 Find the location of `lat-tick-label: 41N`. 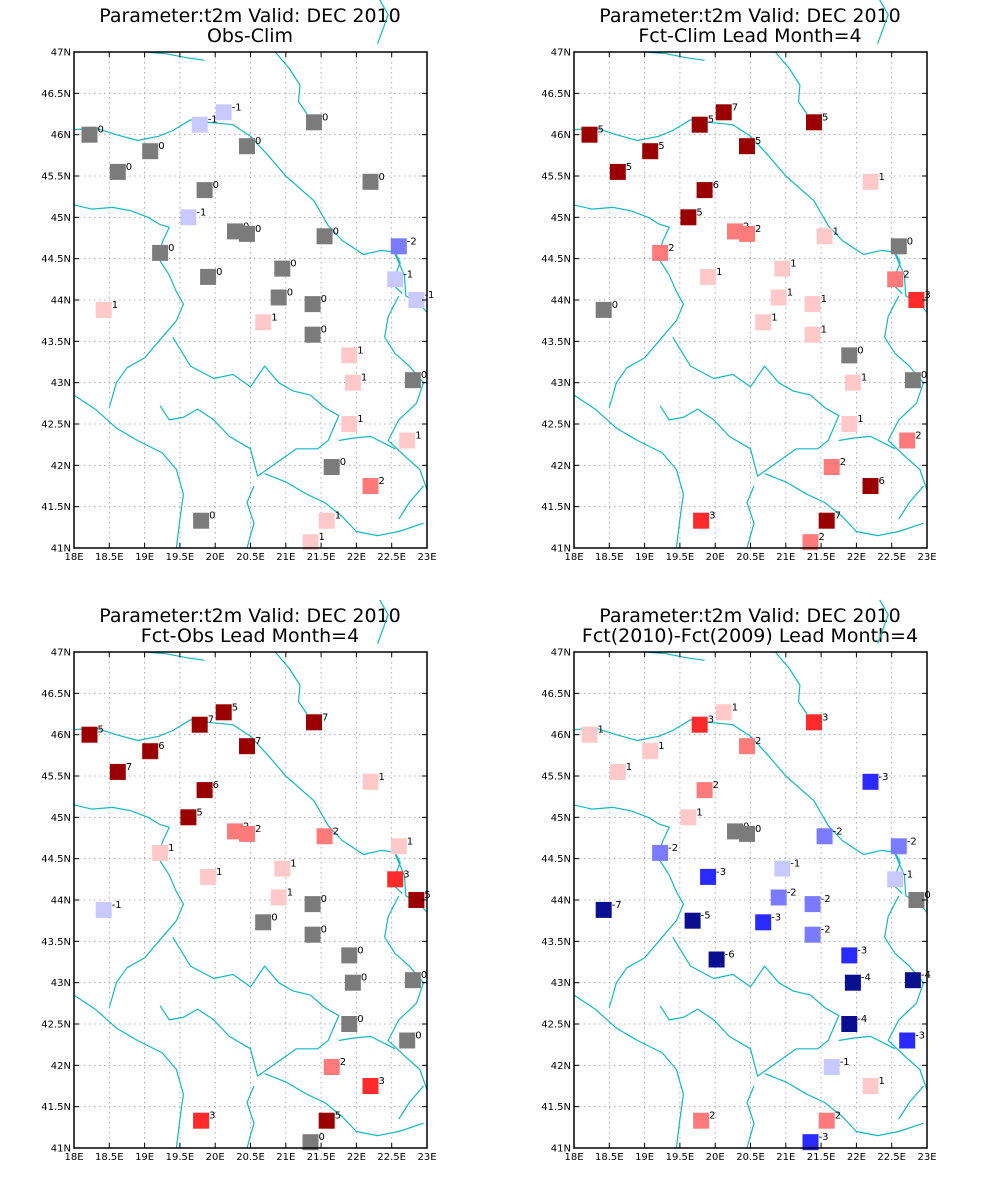

lat-tick-label: 41N is located at coordinates (61, 549).